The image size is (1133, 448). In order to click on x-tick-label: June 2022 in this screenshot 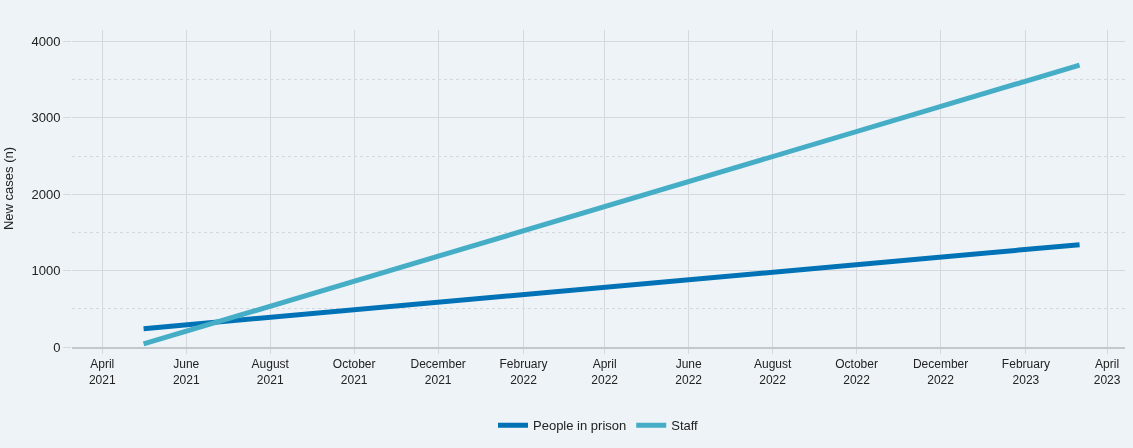, I will do `click(689, 372)`.